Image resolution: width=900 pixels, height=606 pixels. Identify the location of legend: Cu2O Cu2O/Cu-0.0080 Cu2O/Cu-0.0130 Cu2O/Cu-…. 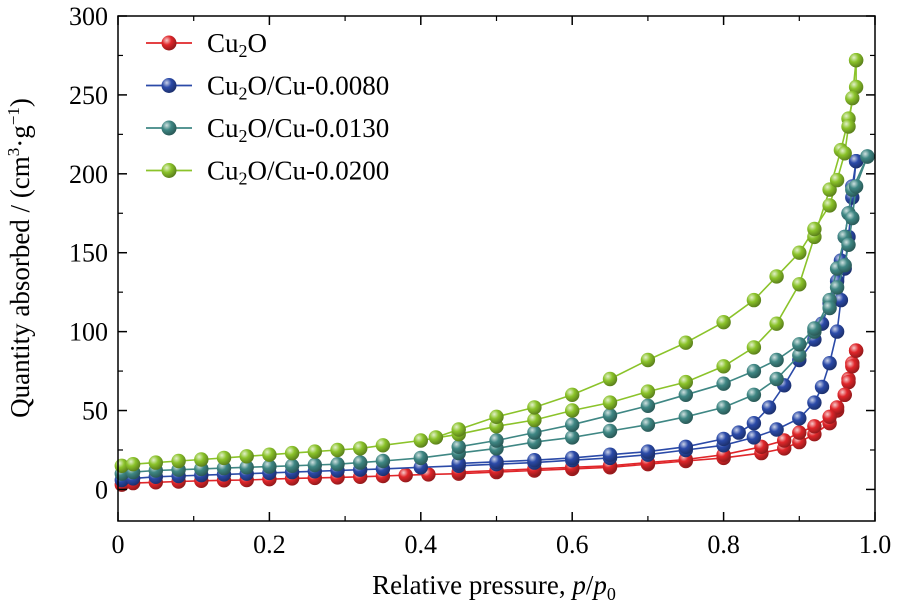
(267, 108).